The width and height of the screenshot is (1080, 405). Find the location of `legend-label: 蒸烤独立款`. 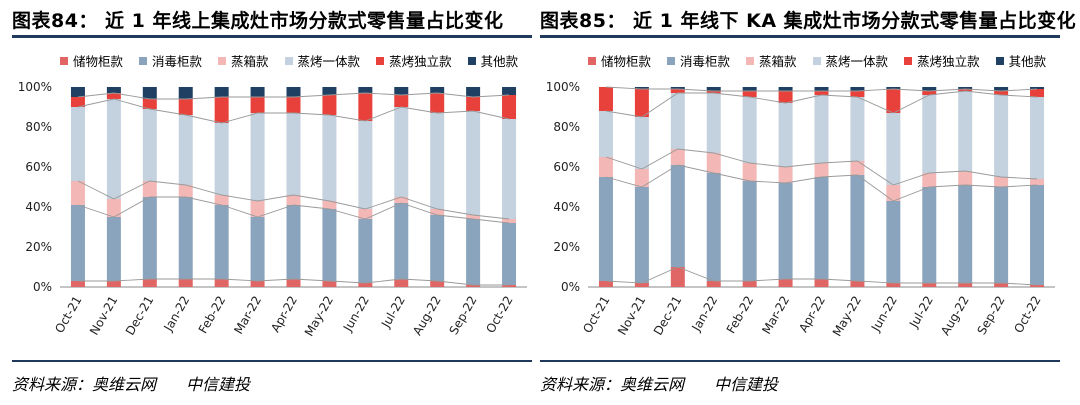

legend-label: 蒸烤独立款 is located at coordinates (420, 61).